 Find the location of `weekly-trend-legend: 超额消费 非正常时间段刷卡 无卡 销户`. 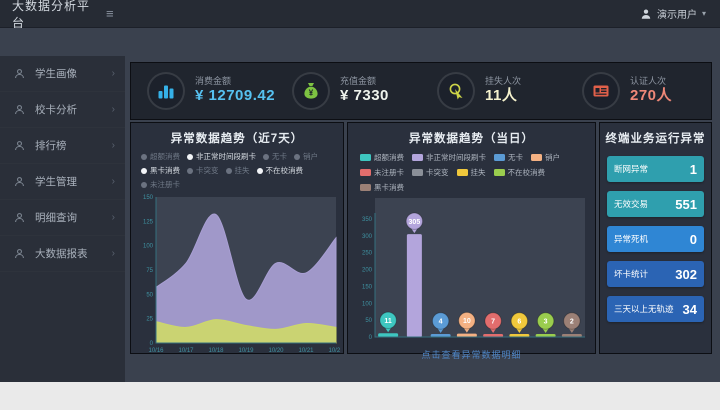

weekly-trend-legend: 超额消费 非正常时间段刷卡 无卡 销户 is located at coordinates (237, 169).